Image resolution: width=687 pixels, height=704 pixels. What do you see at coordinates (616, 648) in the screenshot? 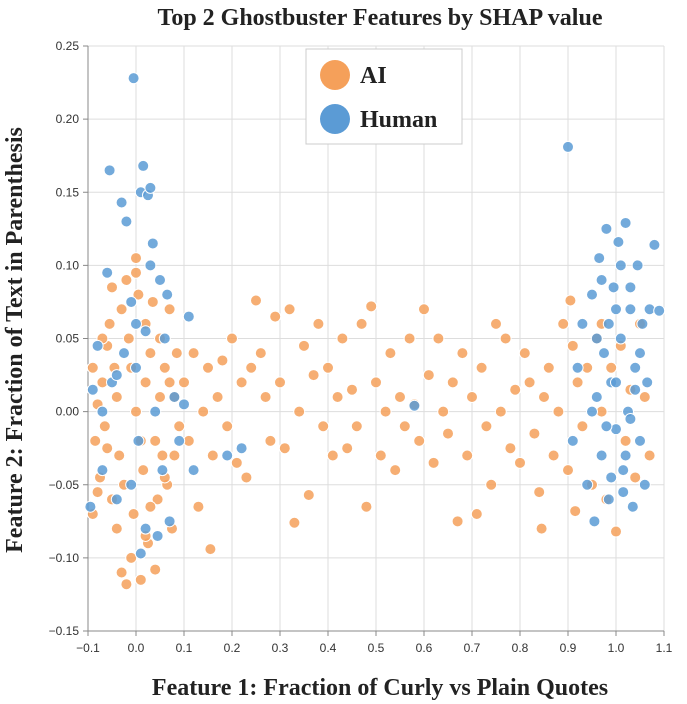
I see `x-tick-label: 1.0` at bounding box center [616, 648].